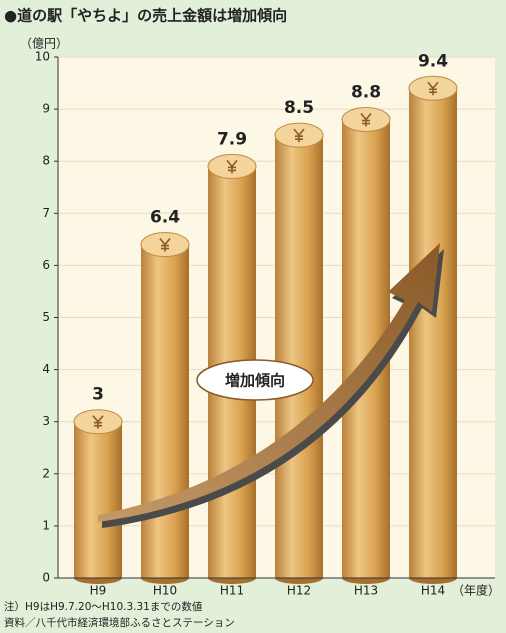  Describe the element at coordinates (366, 93) in the screenshot. I see `value-label: 8.8` at that location.